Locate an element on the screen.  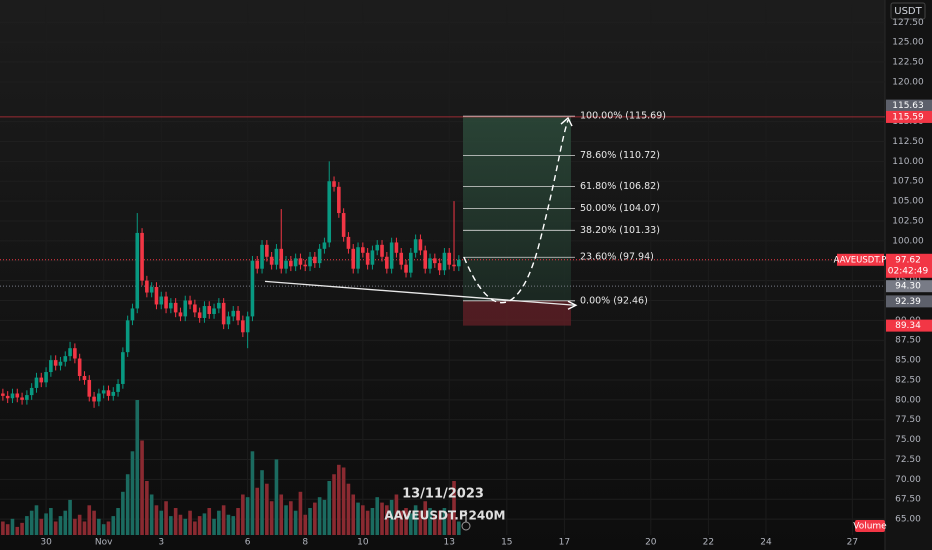
price-tag-label: 92.39 is located at coordinates (908, 302).